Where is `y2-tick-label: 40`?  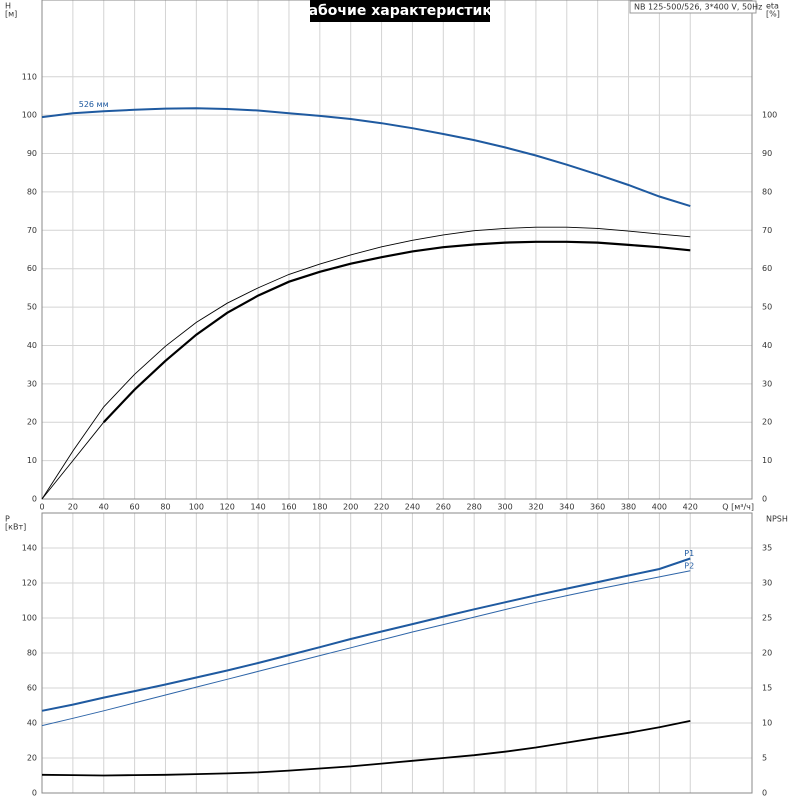
y2-tick-label: 40 is located at coordinates (767, 345).